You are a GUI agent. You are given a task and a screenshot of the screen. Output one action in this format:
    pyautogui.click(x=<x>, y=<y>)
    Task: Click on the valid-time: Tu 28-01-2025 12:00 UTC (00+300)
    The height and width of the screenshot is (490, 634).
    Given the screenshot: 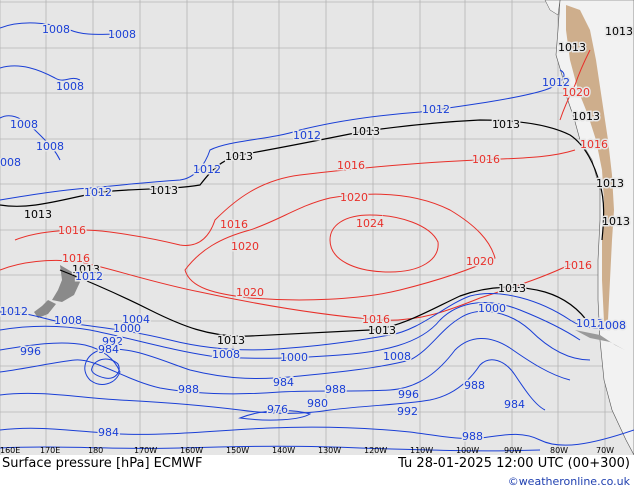 What is the action you would take?
    pyautogui.click(x=514, y=463)
    